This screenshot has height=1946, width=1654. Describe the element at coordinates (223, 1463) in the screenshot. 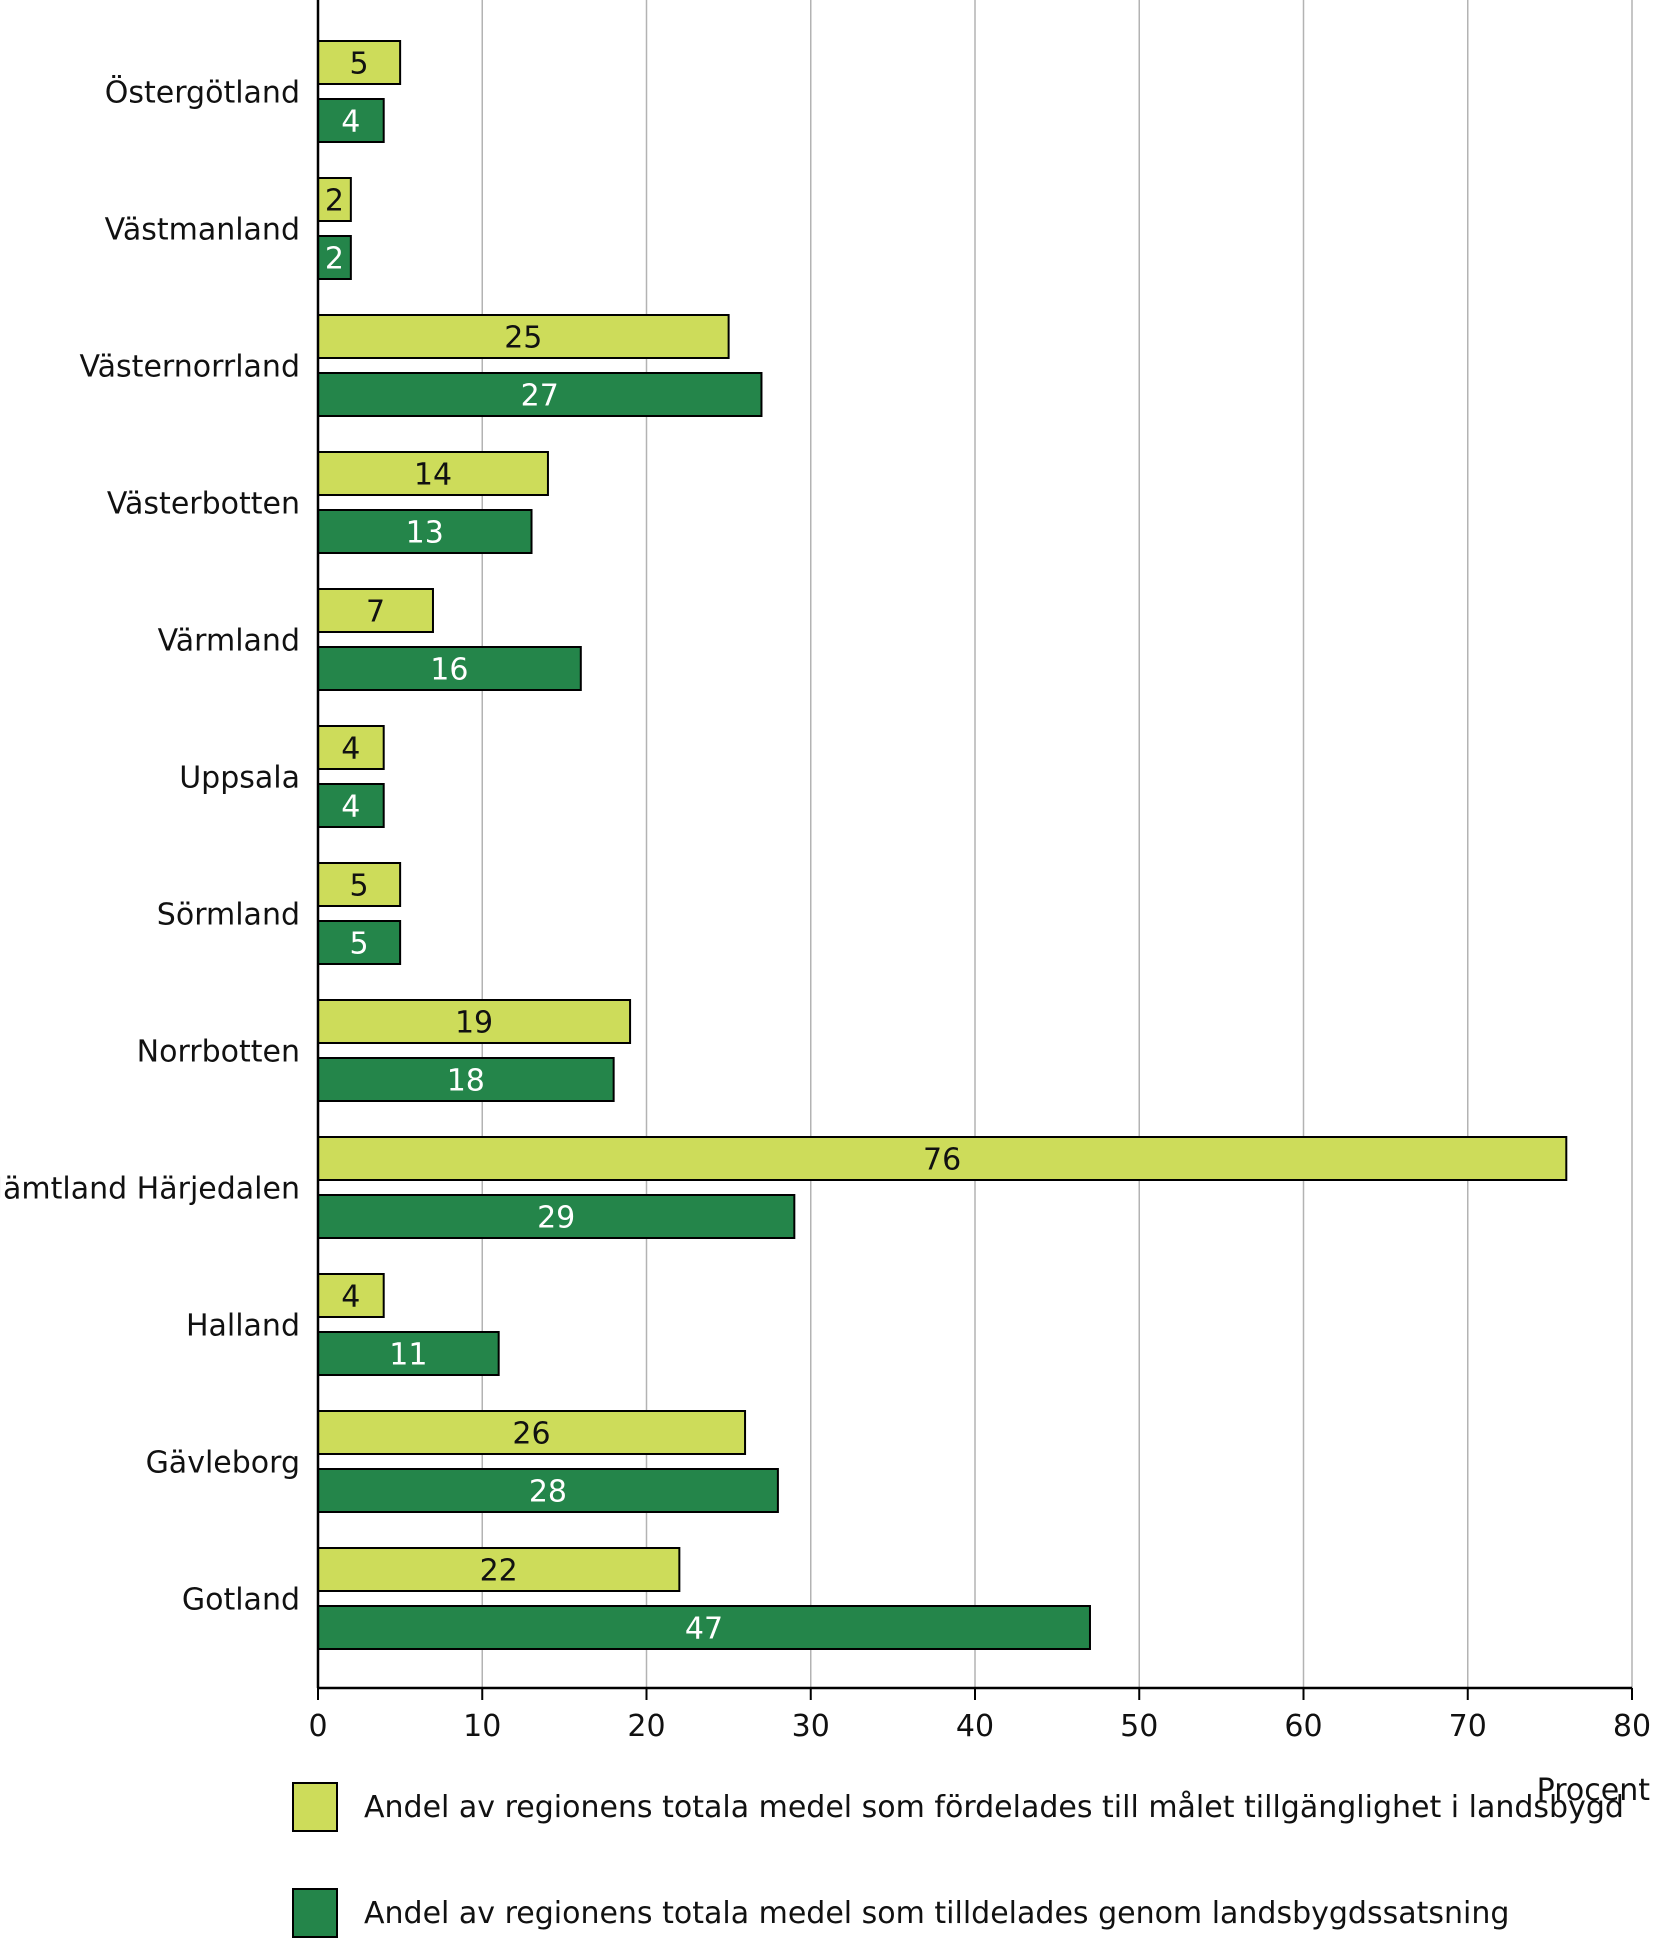

I see `category-label: Gävleborg` at that location.